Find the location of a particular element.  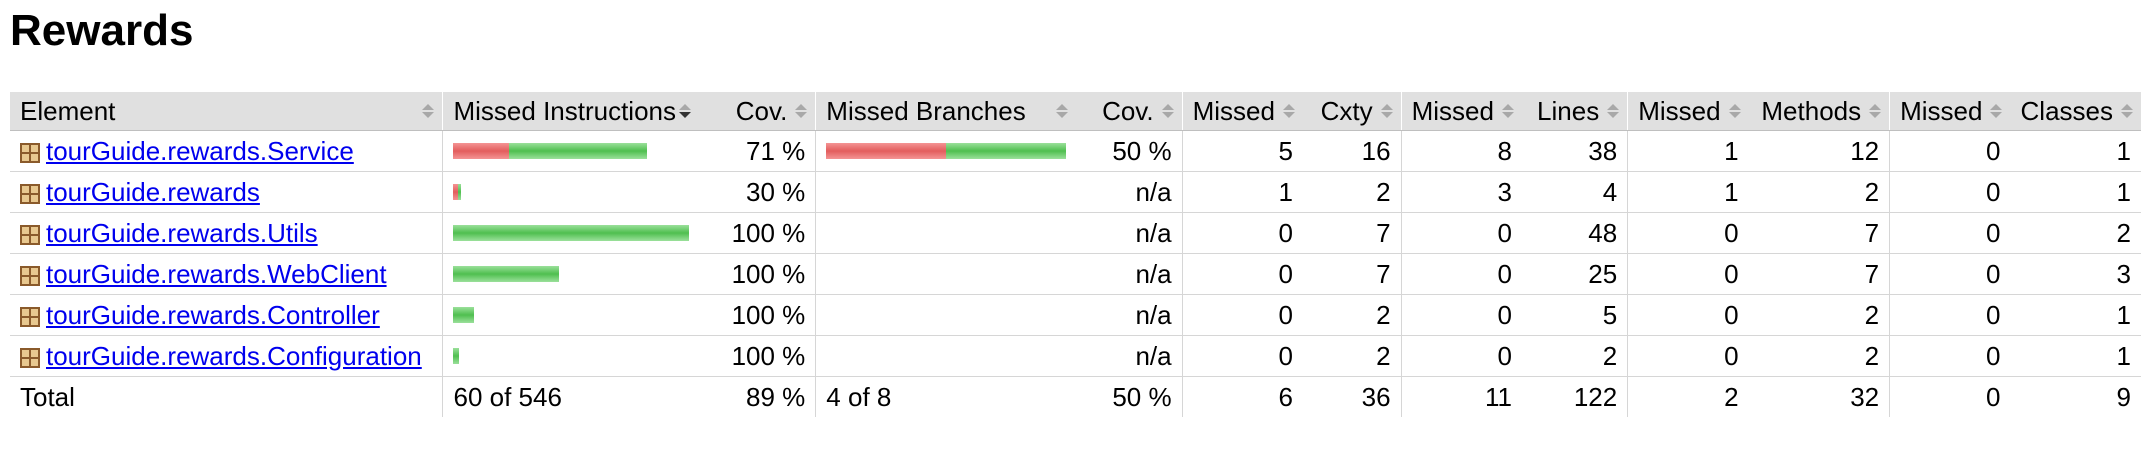

package-link: tourGuide.rewards.Configuration is located at coordinates (234, 355).